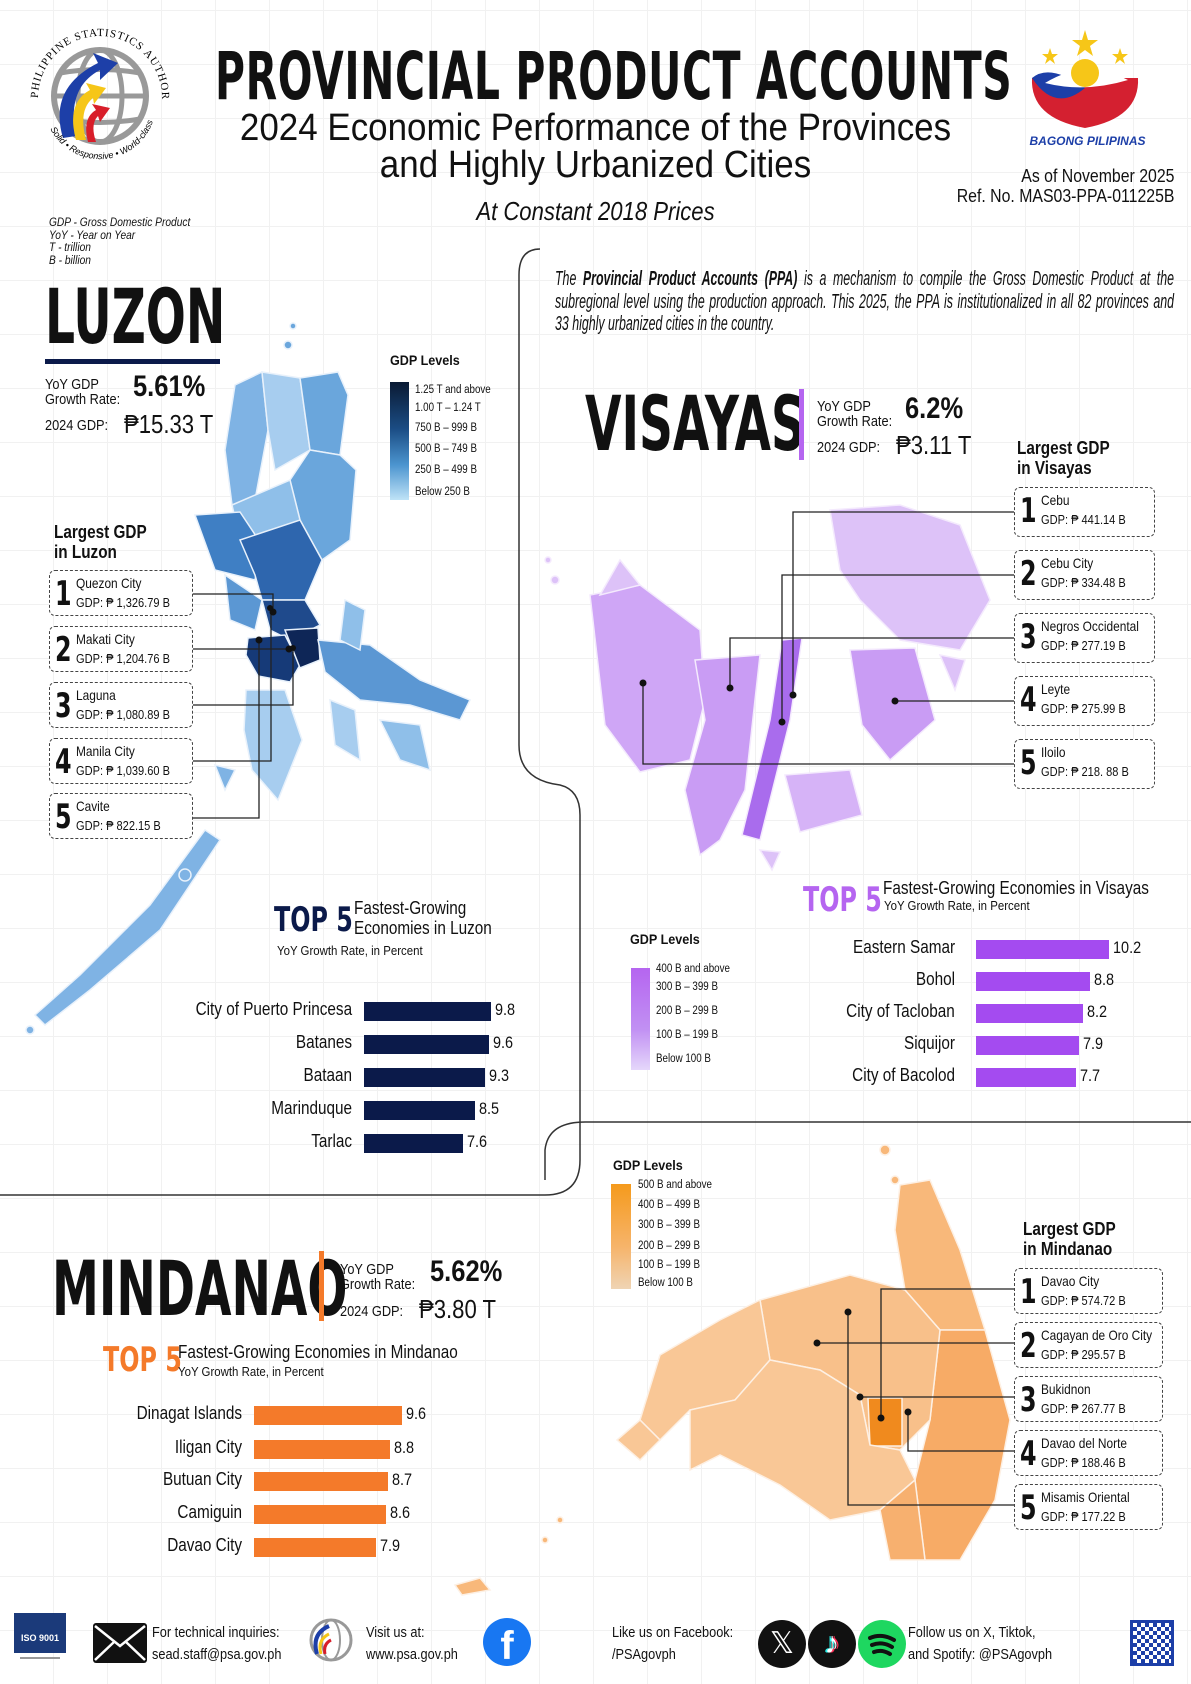 This screenshot has height=1684, width=1191. I want to click on social-handle: and Spotify: @PSAgovph, so click(980, 1654).